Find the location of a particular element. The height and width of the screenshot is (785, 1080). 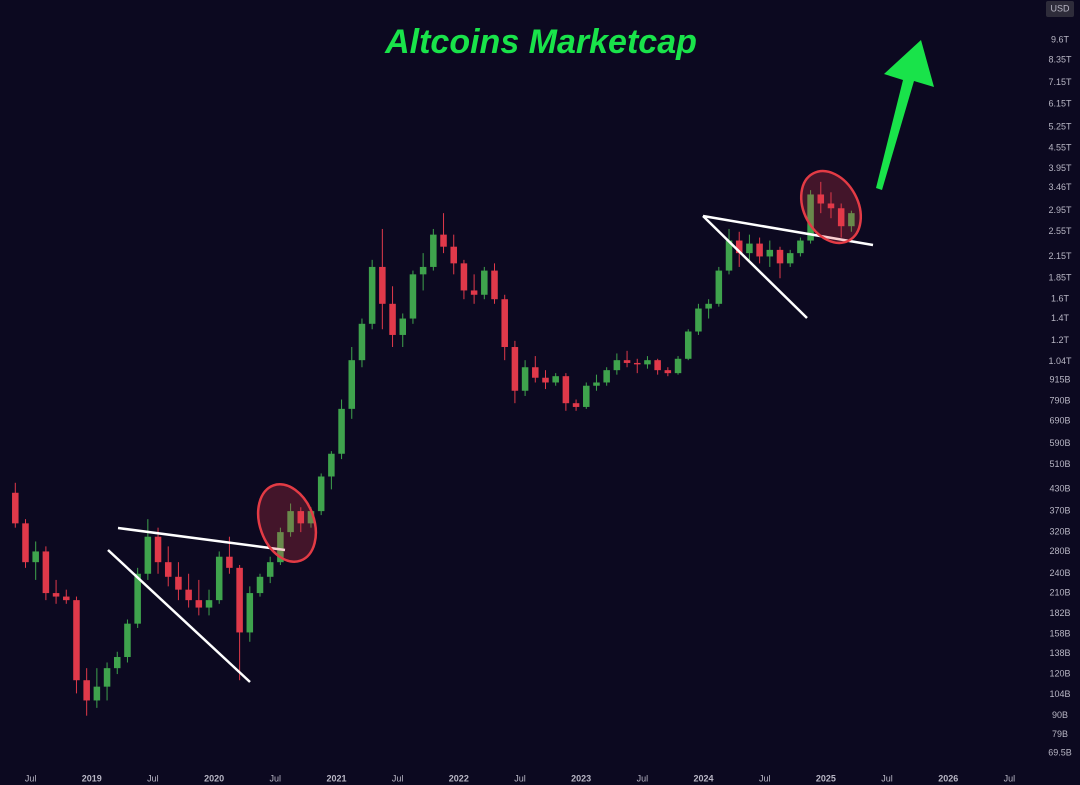

y-tick-label: 1.04T is located at coordinates (1060, 361).